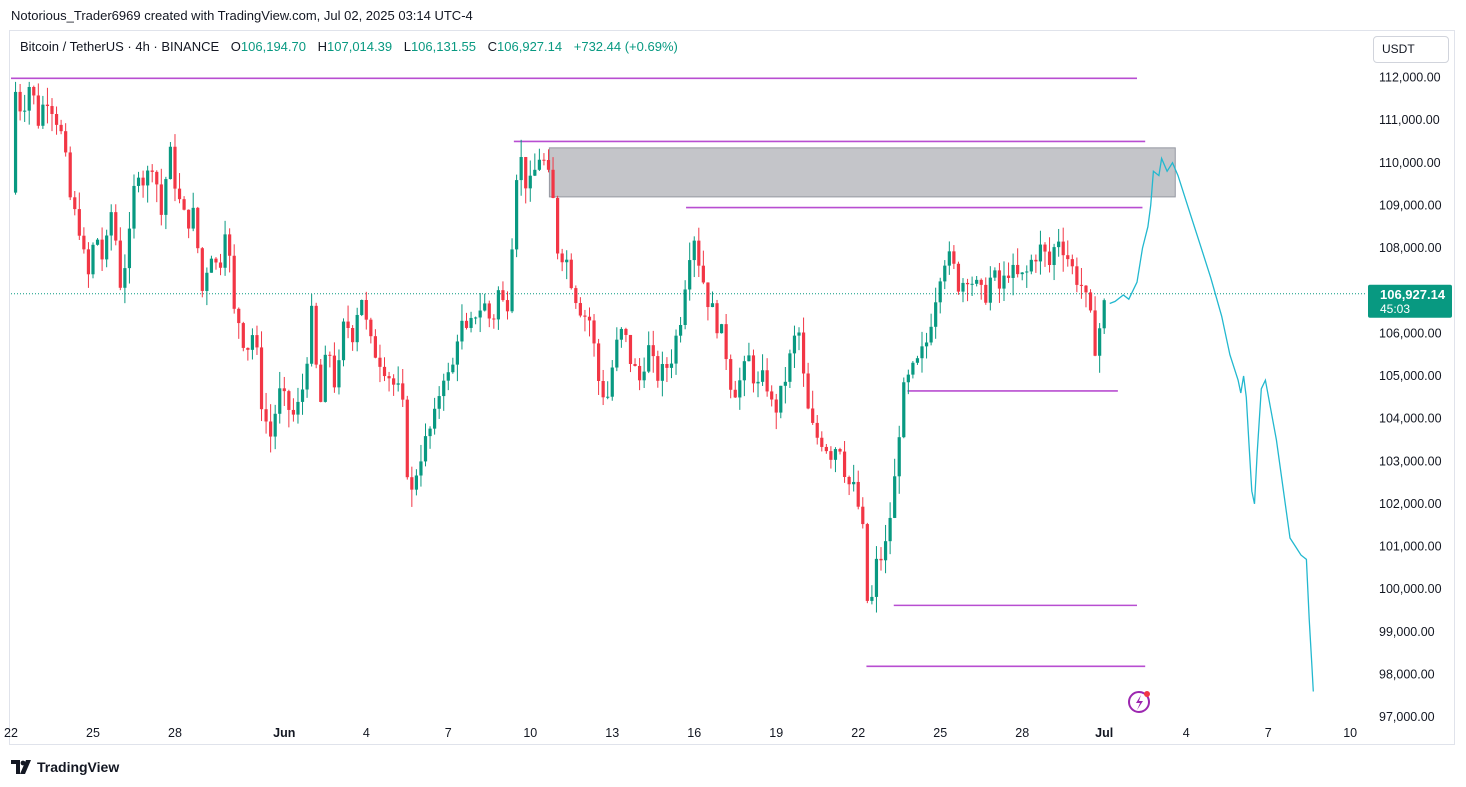  What do you see at coordinates (175, 733) in the screenshot?
I see `x-tick-label: 28` at bounding box center [175, 733].